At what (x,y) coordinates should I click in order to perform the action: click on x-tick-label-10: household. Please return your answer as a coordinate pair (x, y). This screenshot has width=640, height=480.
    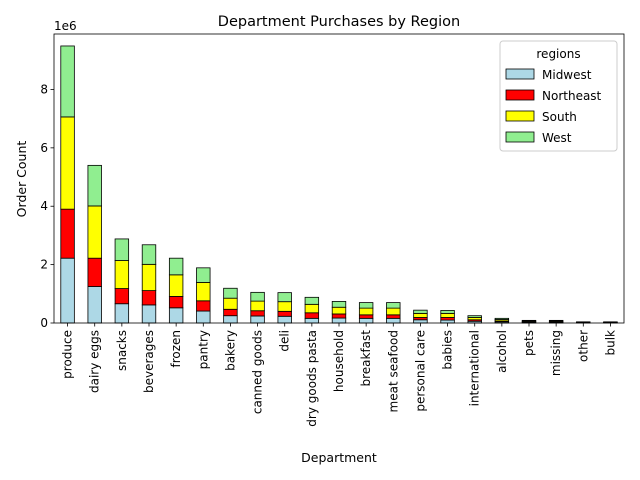
    Looking at the image, I should click on (339, 361).